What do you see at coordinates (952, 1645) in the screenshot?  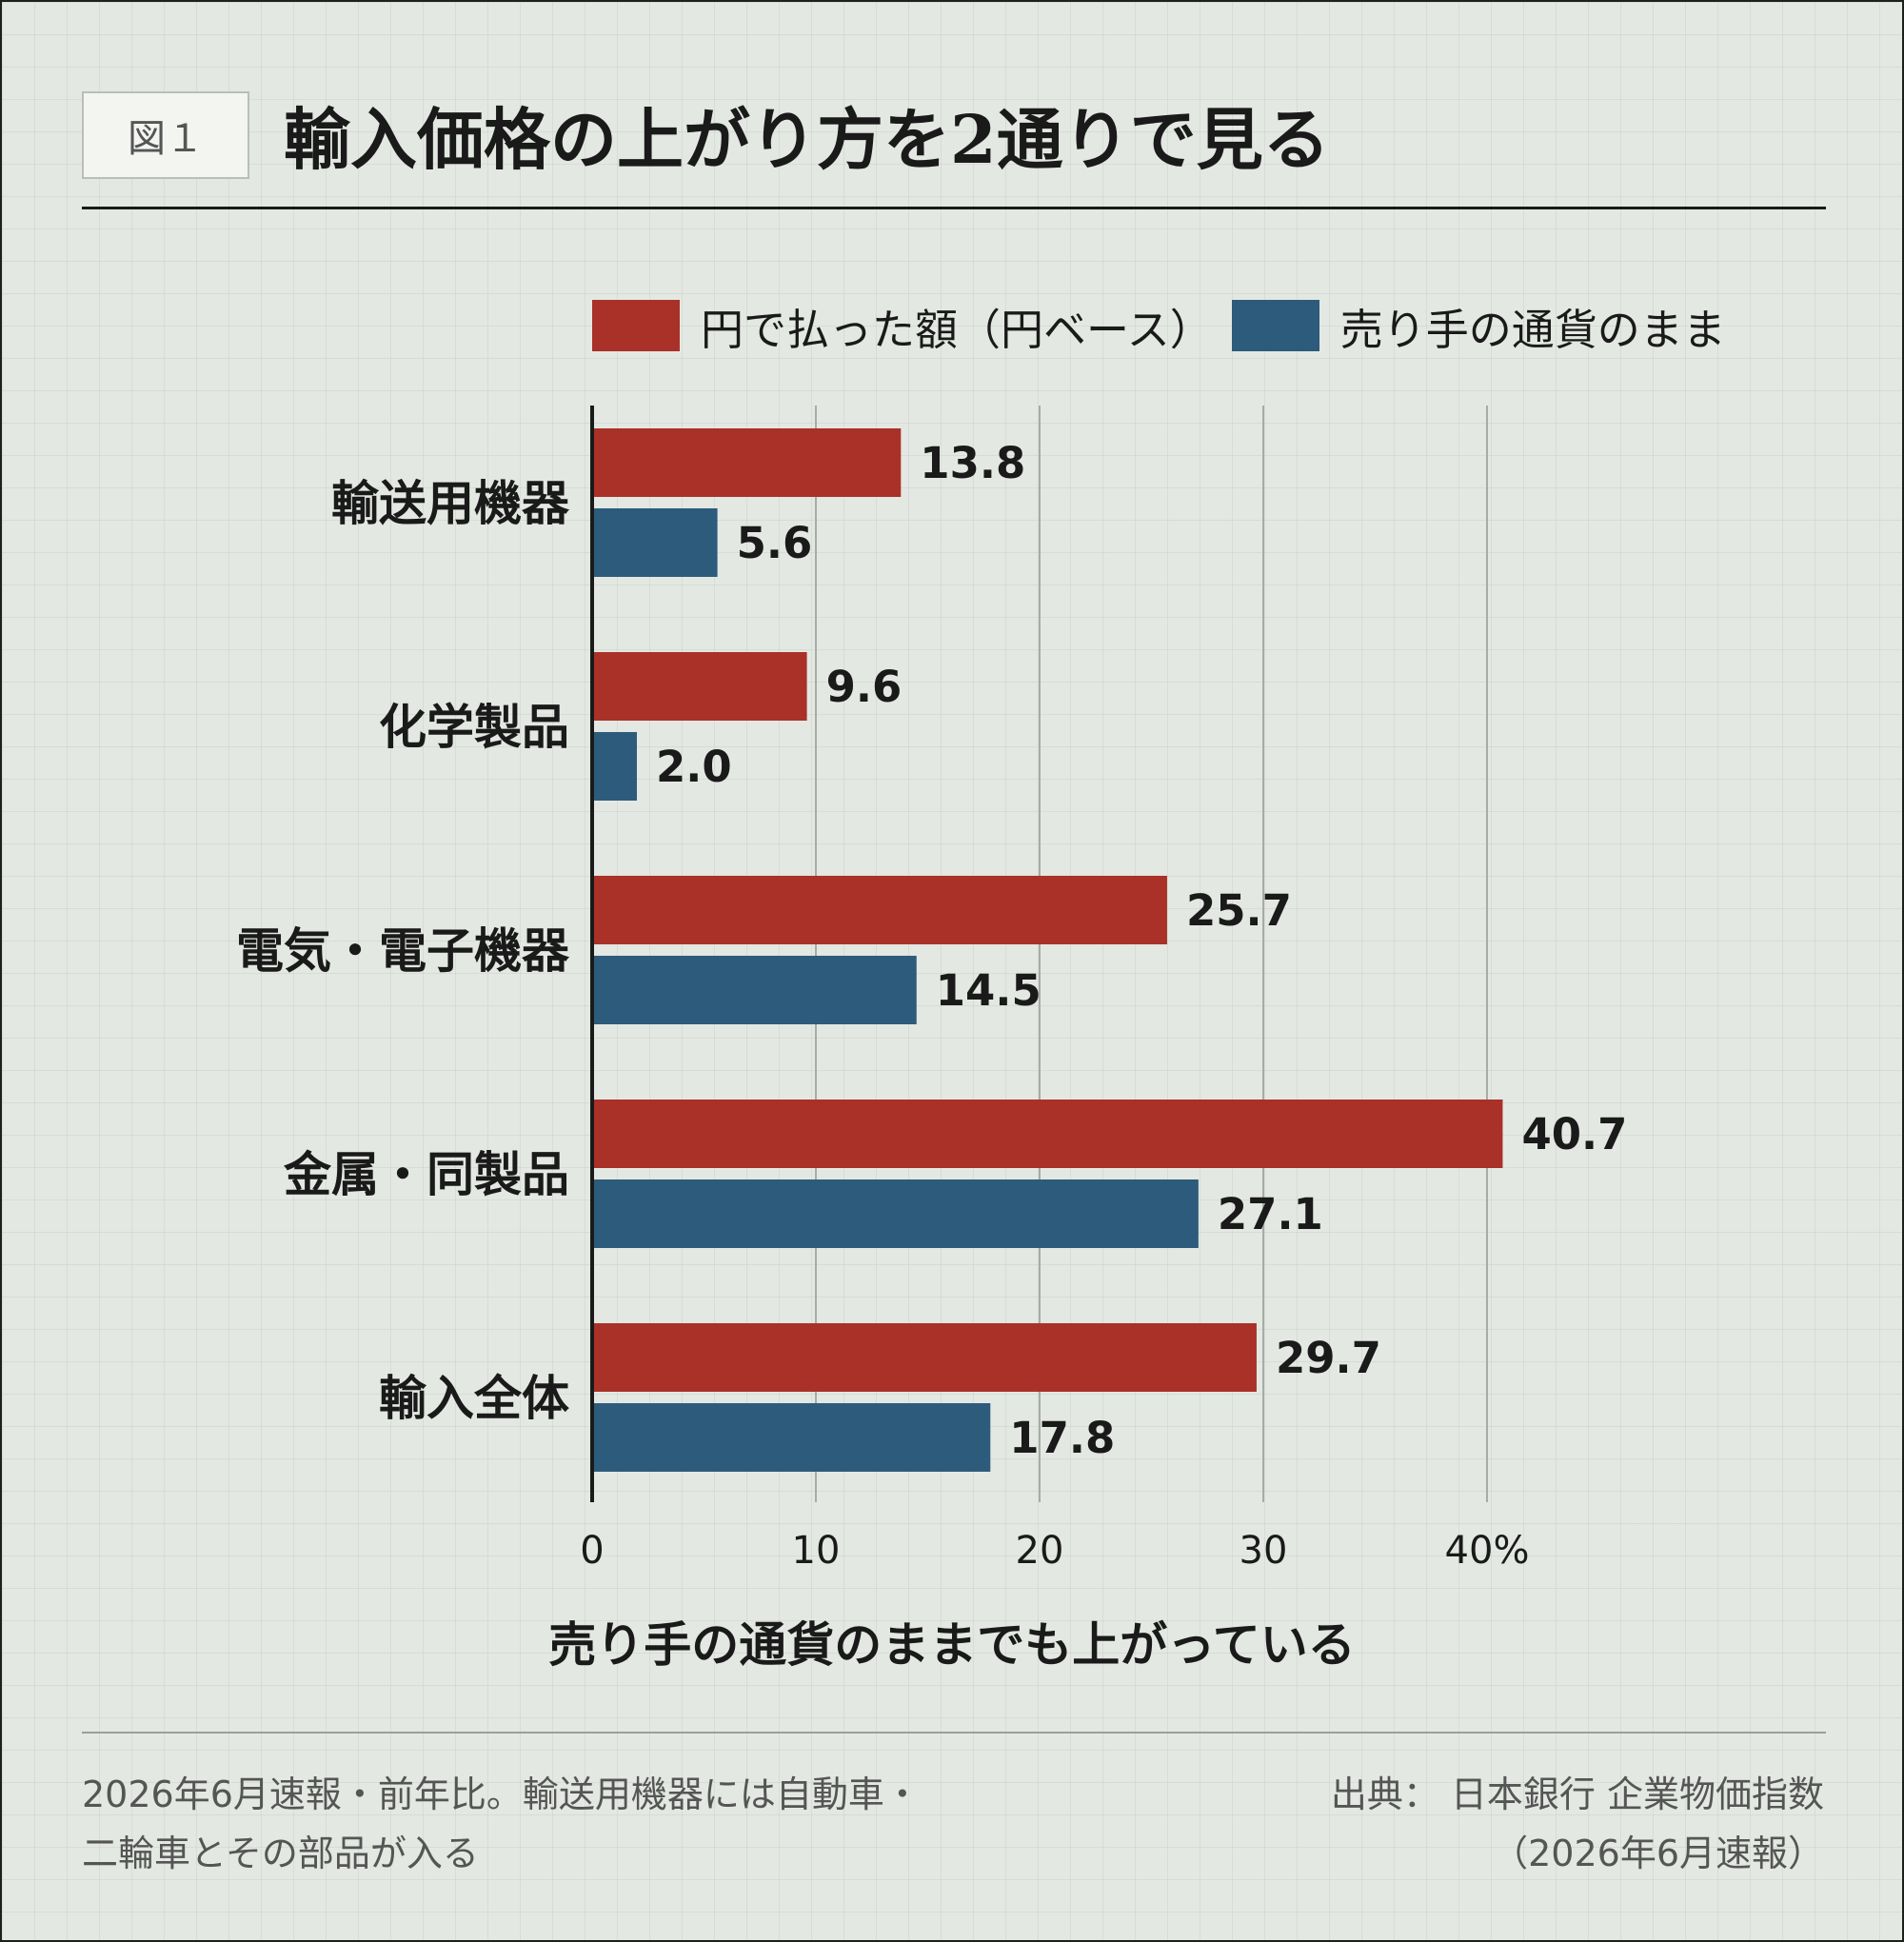 I see `chart-caption: 売り手の通貨のままでも上がっている` at bounding box center [952, 1645].